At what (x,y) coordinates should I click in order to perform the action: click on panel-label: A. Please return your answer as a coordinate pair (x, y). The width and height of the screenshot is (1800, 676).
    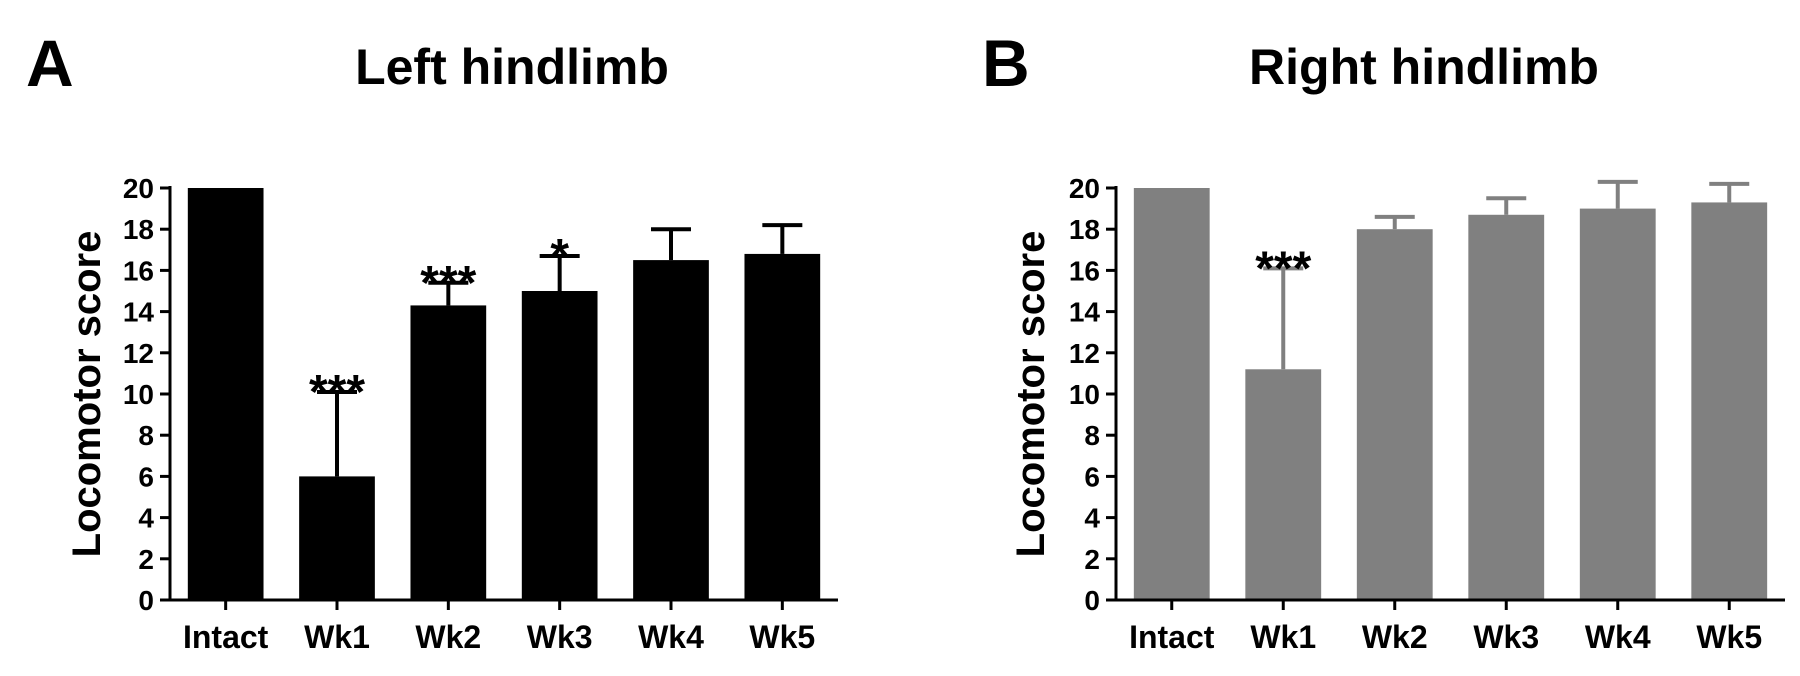
    Looking at the image, I should click on (50, 63).